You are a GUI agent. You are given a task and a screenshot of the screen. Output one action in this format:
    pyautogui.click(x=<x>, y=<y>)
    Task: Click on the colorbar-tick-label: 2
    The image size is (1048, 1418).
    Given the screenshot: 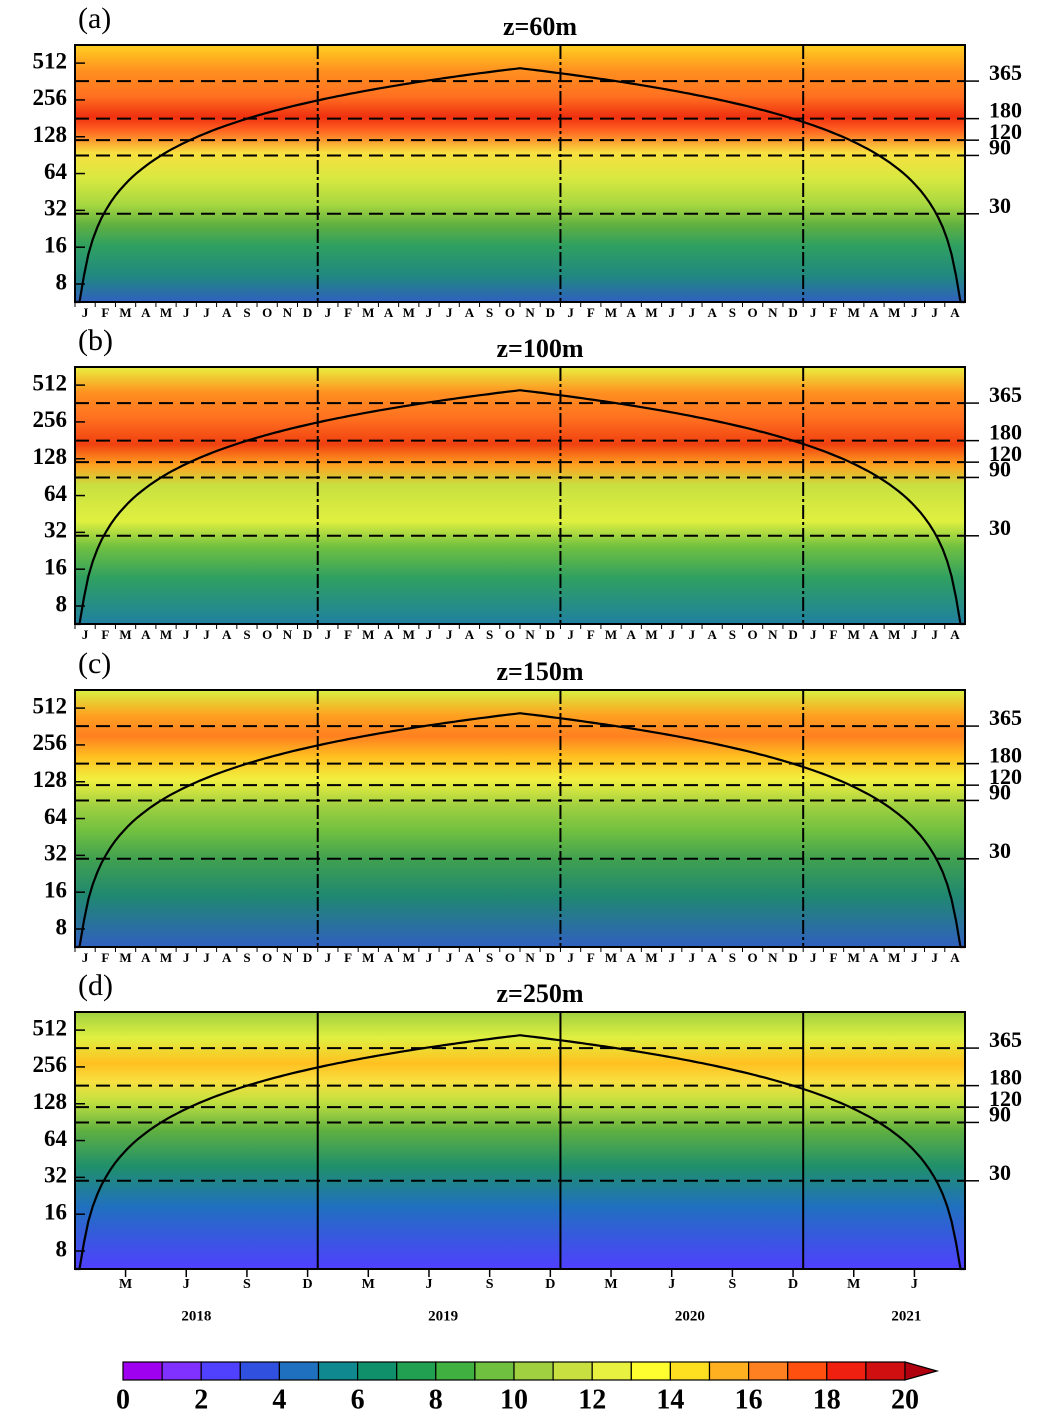 What is the action you would take?
    pyautogui.click(x=201, y=1399)
    